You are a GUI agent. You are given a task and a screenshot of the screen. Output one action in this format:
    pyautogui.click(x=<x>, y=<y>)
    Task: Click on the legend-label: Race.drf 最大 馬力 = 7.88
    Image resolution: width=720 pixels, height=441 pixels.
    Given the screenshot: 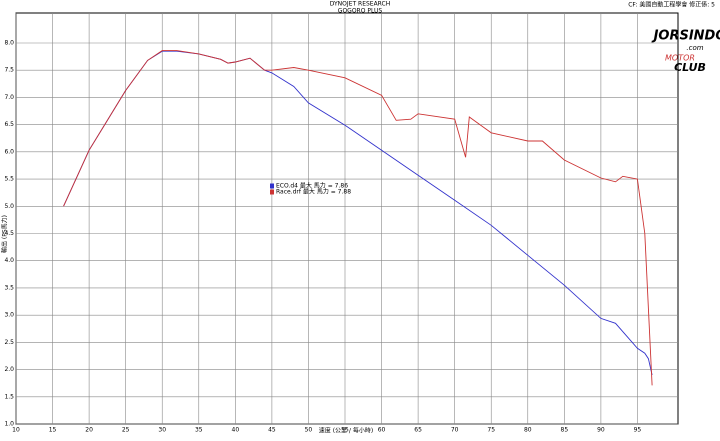 What is the action you would take?
    pyautogui.click(x=313, y=192)
    